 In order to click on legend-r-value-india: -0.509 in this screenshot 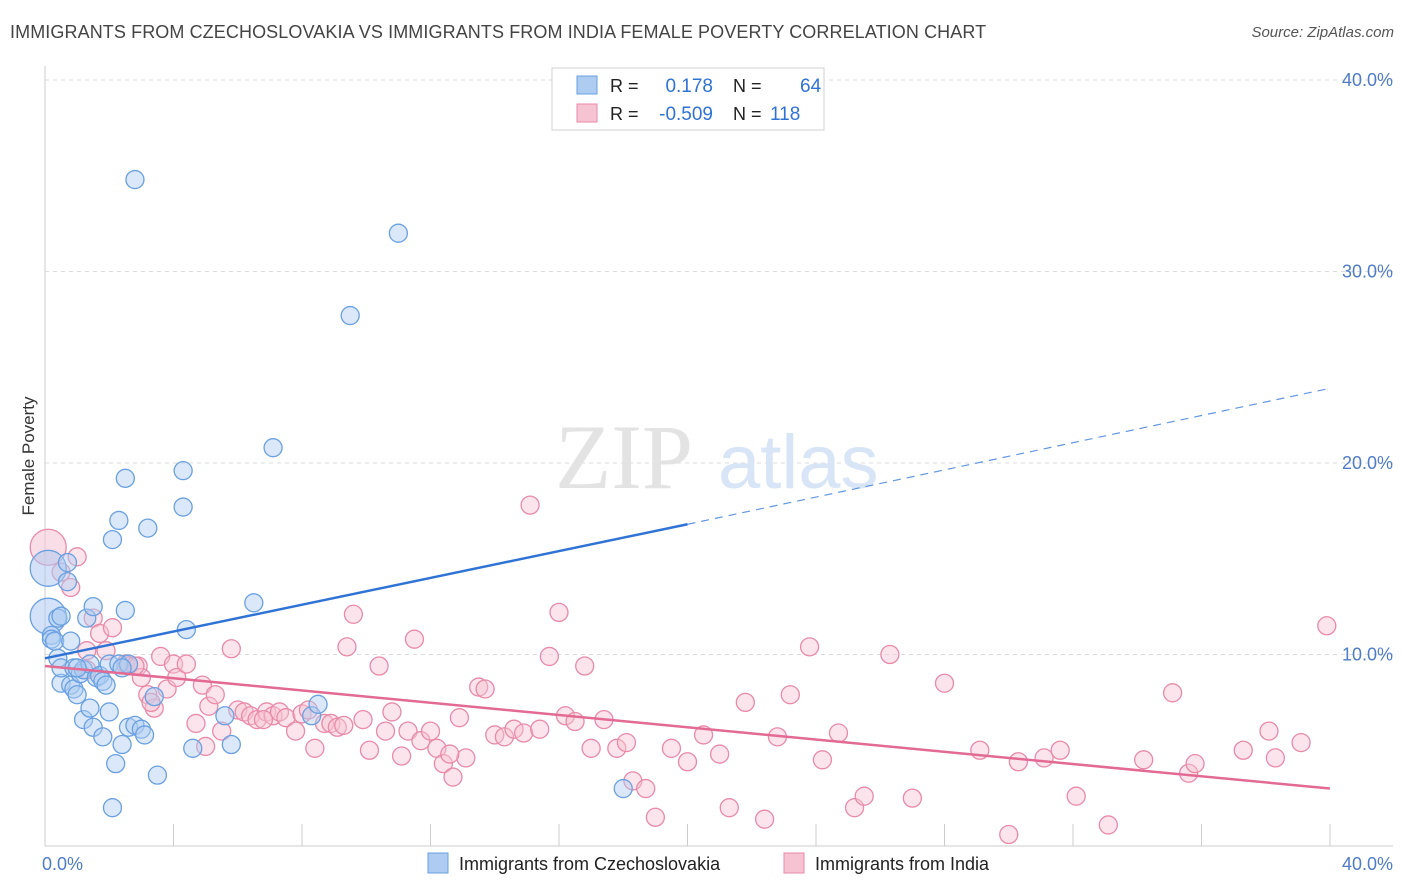, I will do `click(686, 114)`.